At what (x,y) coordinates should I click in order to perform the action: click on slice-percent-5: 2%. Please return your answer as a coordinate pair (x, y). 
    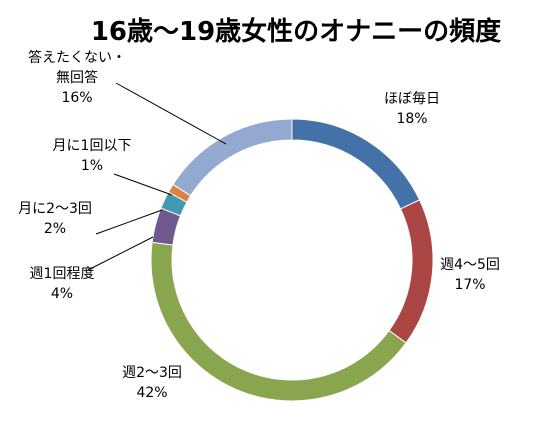
    Looking at the image, I should click on (55, 229).